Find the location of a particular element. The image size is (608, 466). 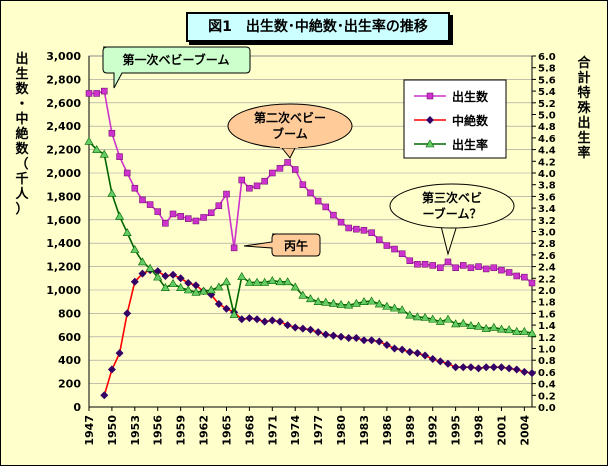

y-tick-label-right: 5.8 is located at coordinates (547, 69).